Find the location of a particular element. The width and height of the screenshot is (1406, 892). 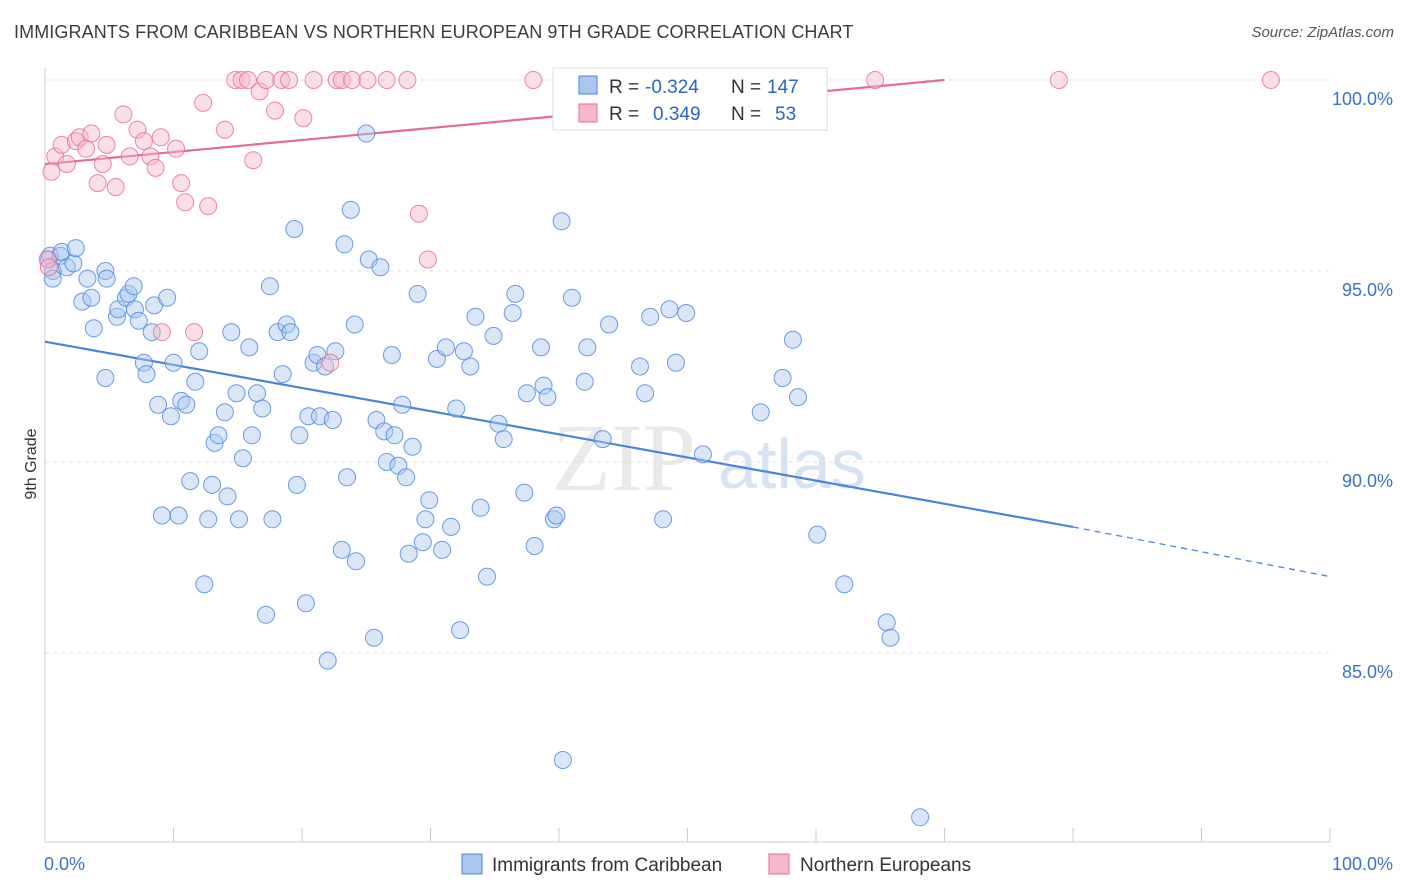

series-legend-swatch-caribbean is located at coordinates (472, 864).